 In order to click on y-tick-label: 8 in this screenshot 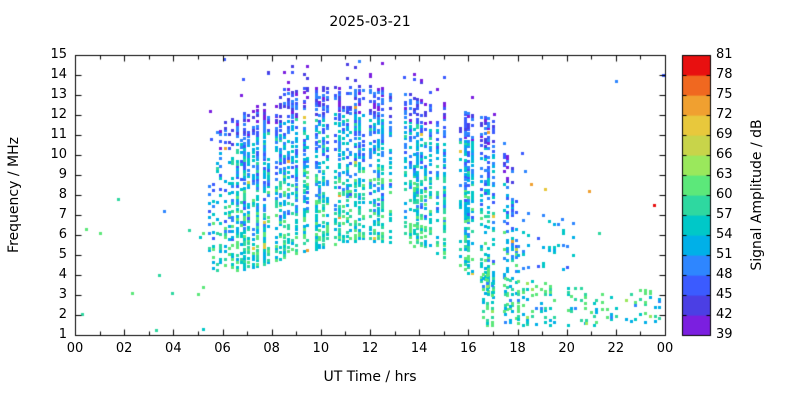, I will do `click(62, 194)`.